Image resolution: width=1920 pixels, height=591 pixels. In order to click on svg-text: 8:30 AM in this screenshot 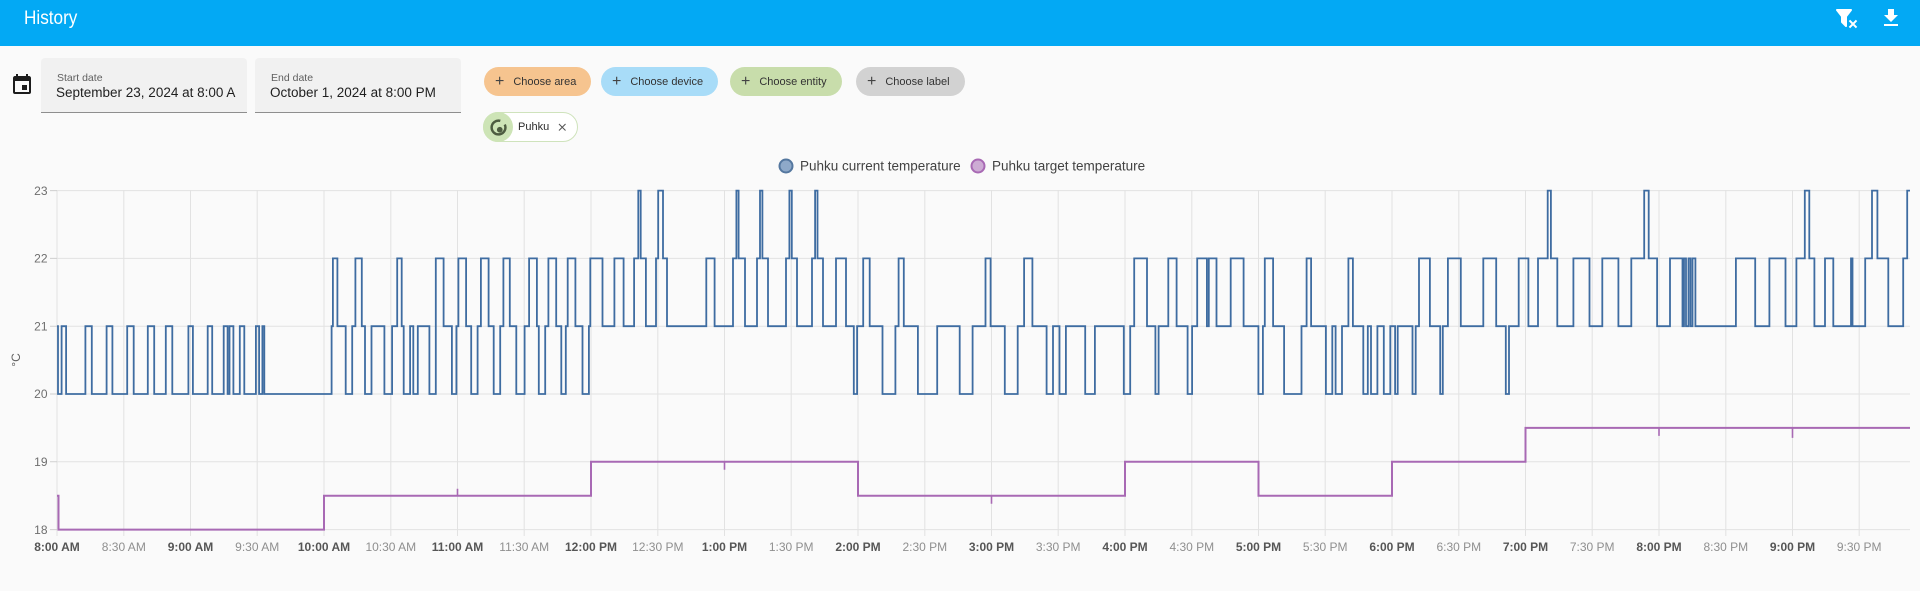, I will do `click(124, 547)`.